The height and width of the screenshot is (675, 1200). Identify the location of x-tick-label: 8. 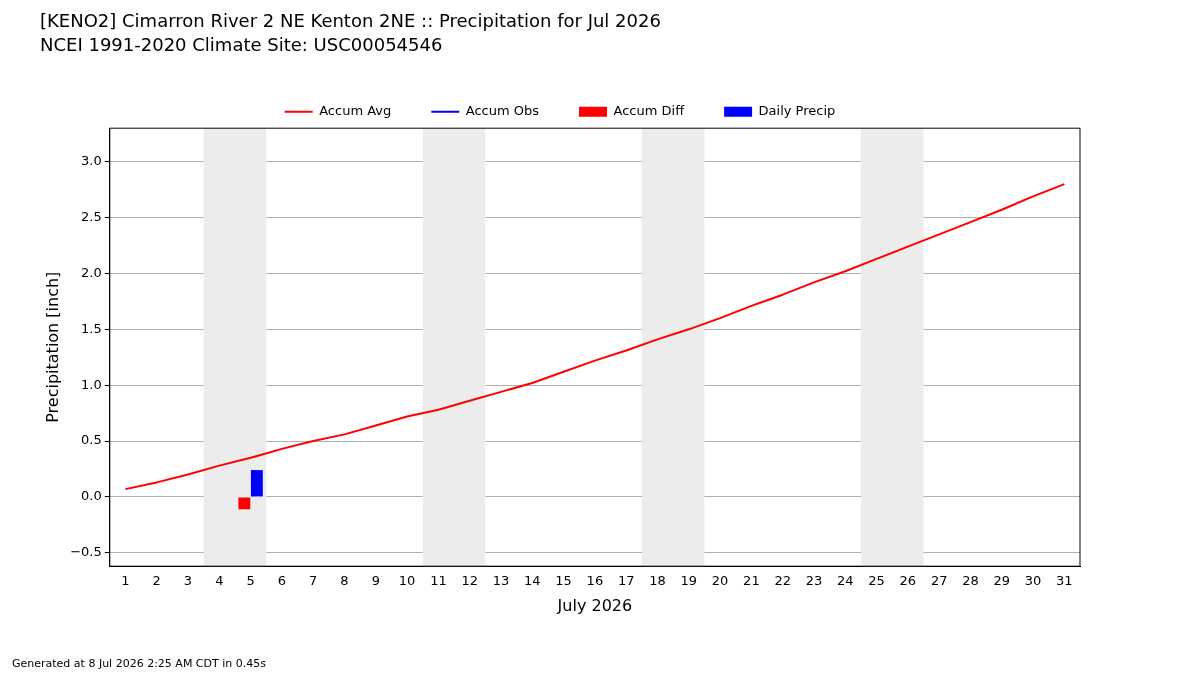
(344, 581).